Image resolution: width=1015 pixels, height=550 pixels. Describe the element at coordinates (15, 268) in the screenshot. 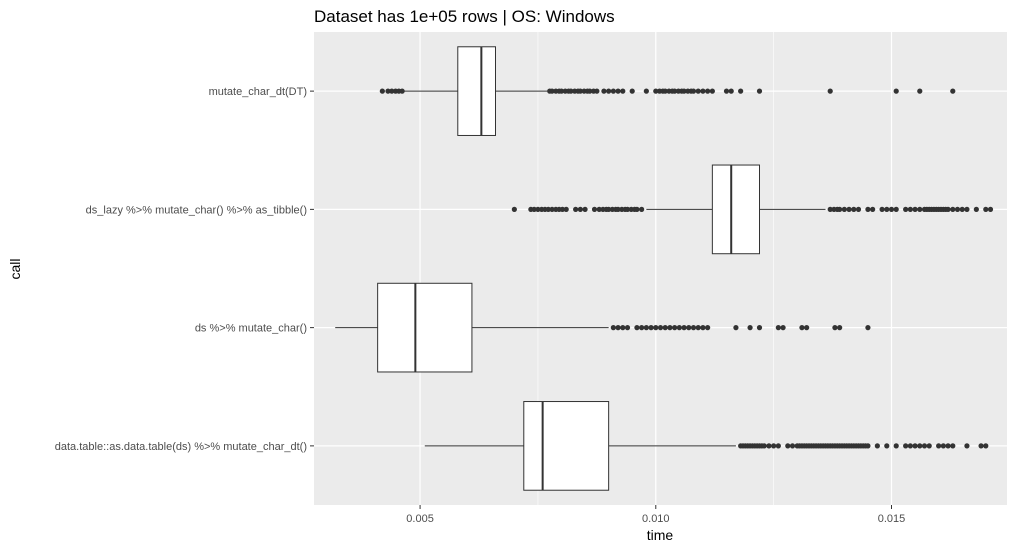

I see `y-axis-title: call` at that location.